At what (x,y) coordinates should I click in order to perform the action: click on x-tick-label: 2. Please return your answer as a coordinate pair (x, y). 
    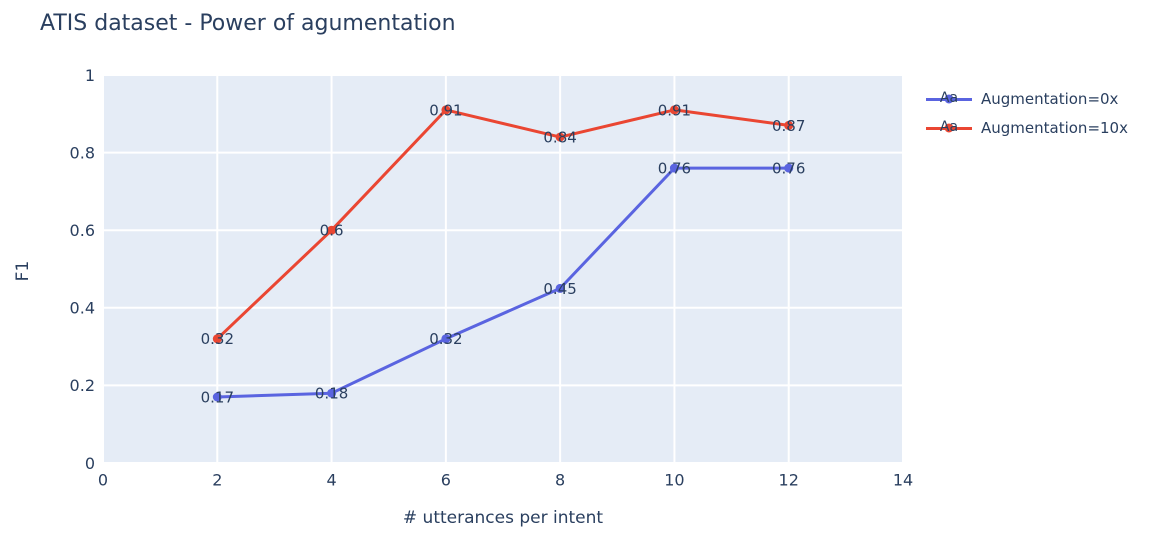
    Looking at the image, I should click on (217, 480).